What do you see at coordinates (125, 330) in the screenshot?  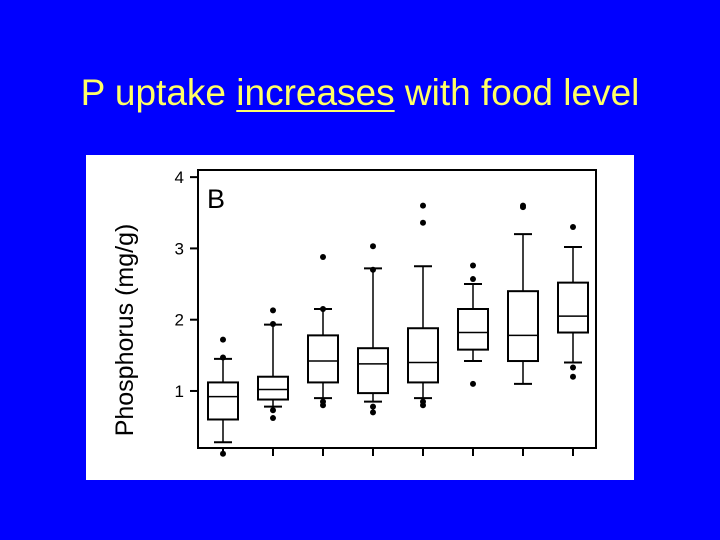 I see `y-axis-label: Phosphorus (mg/g)` at bounding box center [125, 330].